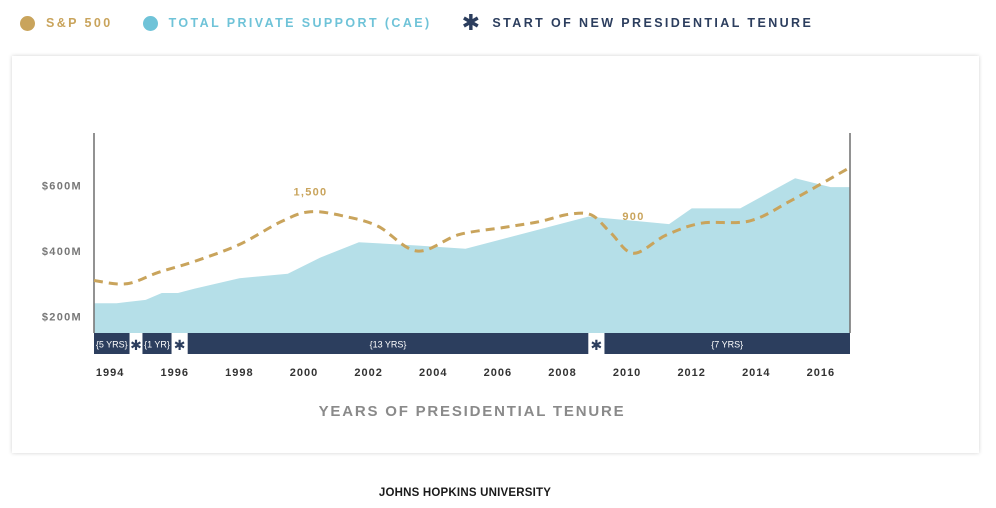 Image resolution: width=996 pixels, height=508 pixels. What do you see at coordinates (433, 373) in the screenshot?
I see `x-tick-label: 2004` at bounding box center [433, 373].